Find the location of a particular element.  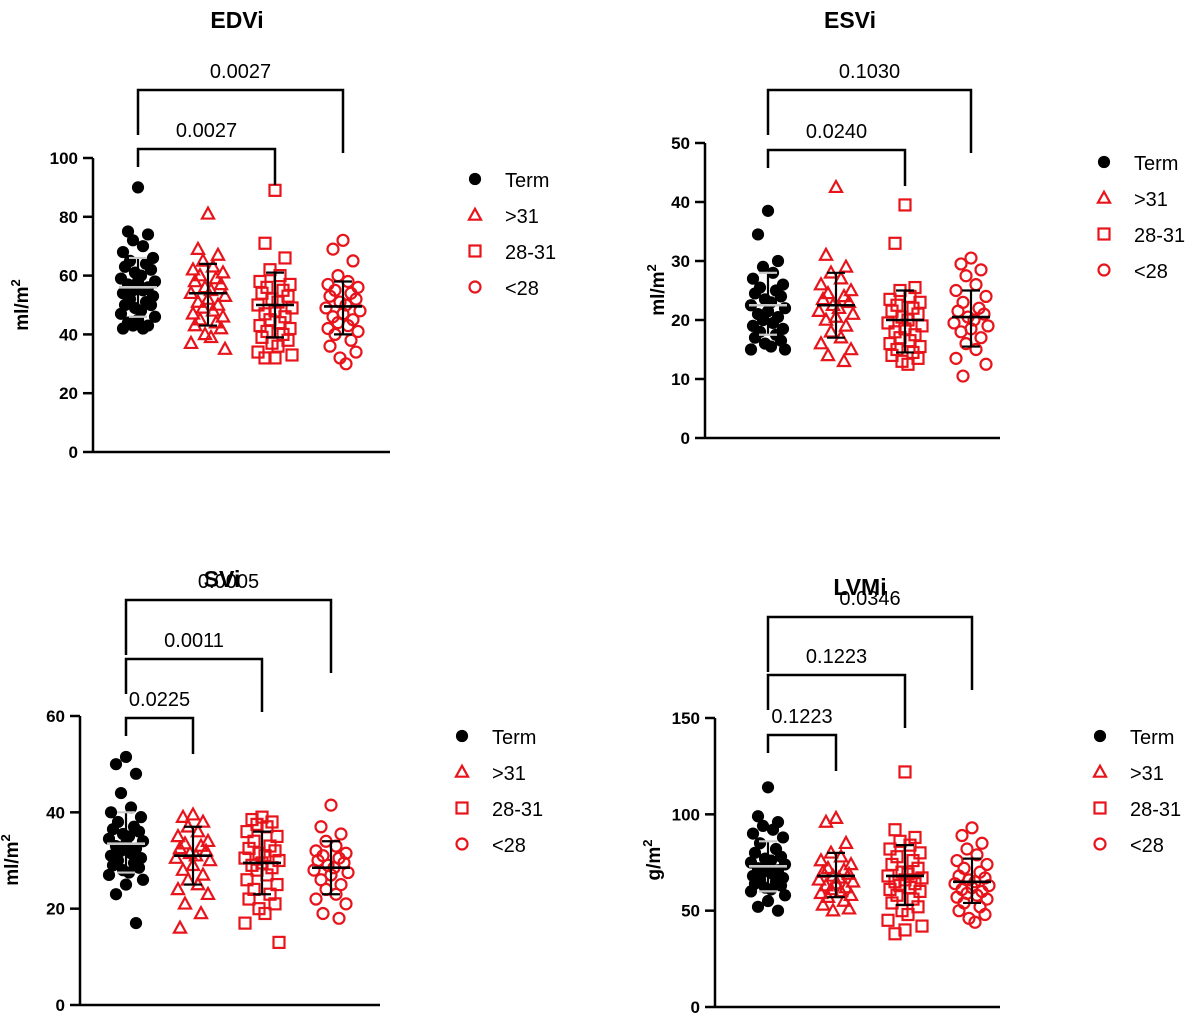

p-value-label: 0.0011 is located at coordinates (194, 641).